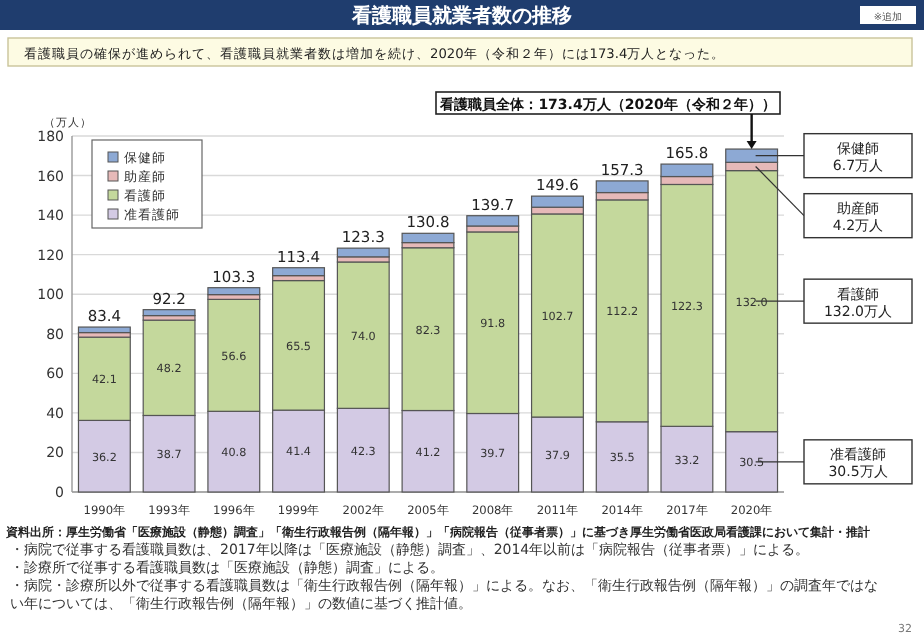 The width and height of the screenshot is (924, 640). Describe the element at coordinates (461, 16) in the screenshot. I see `chart-title: 看護職員就業者数の推移` at that location.